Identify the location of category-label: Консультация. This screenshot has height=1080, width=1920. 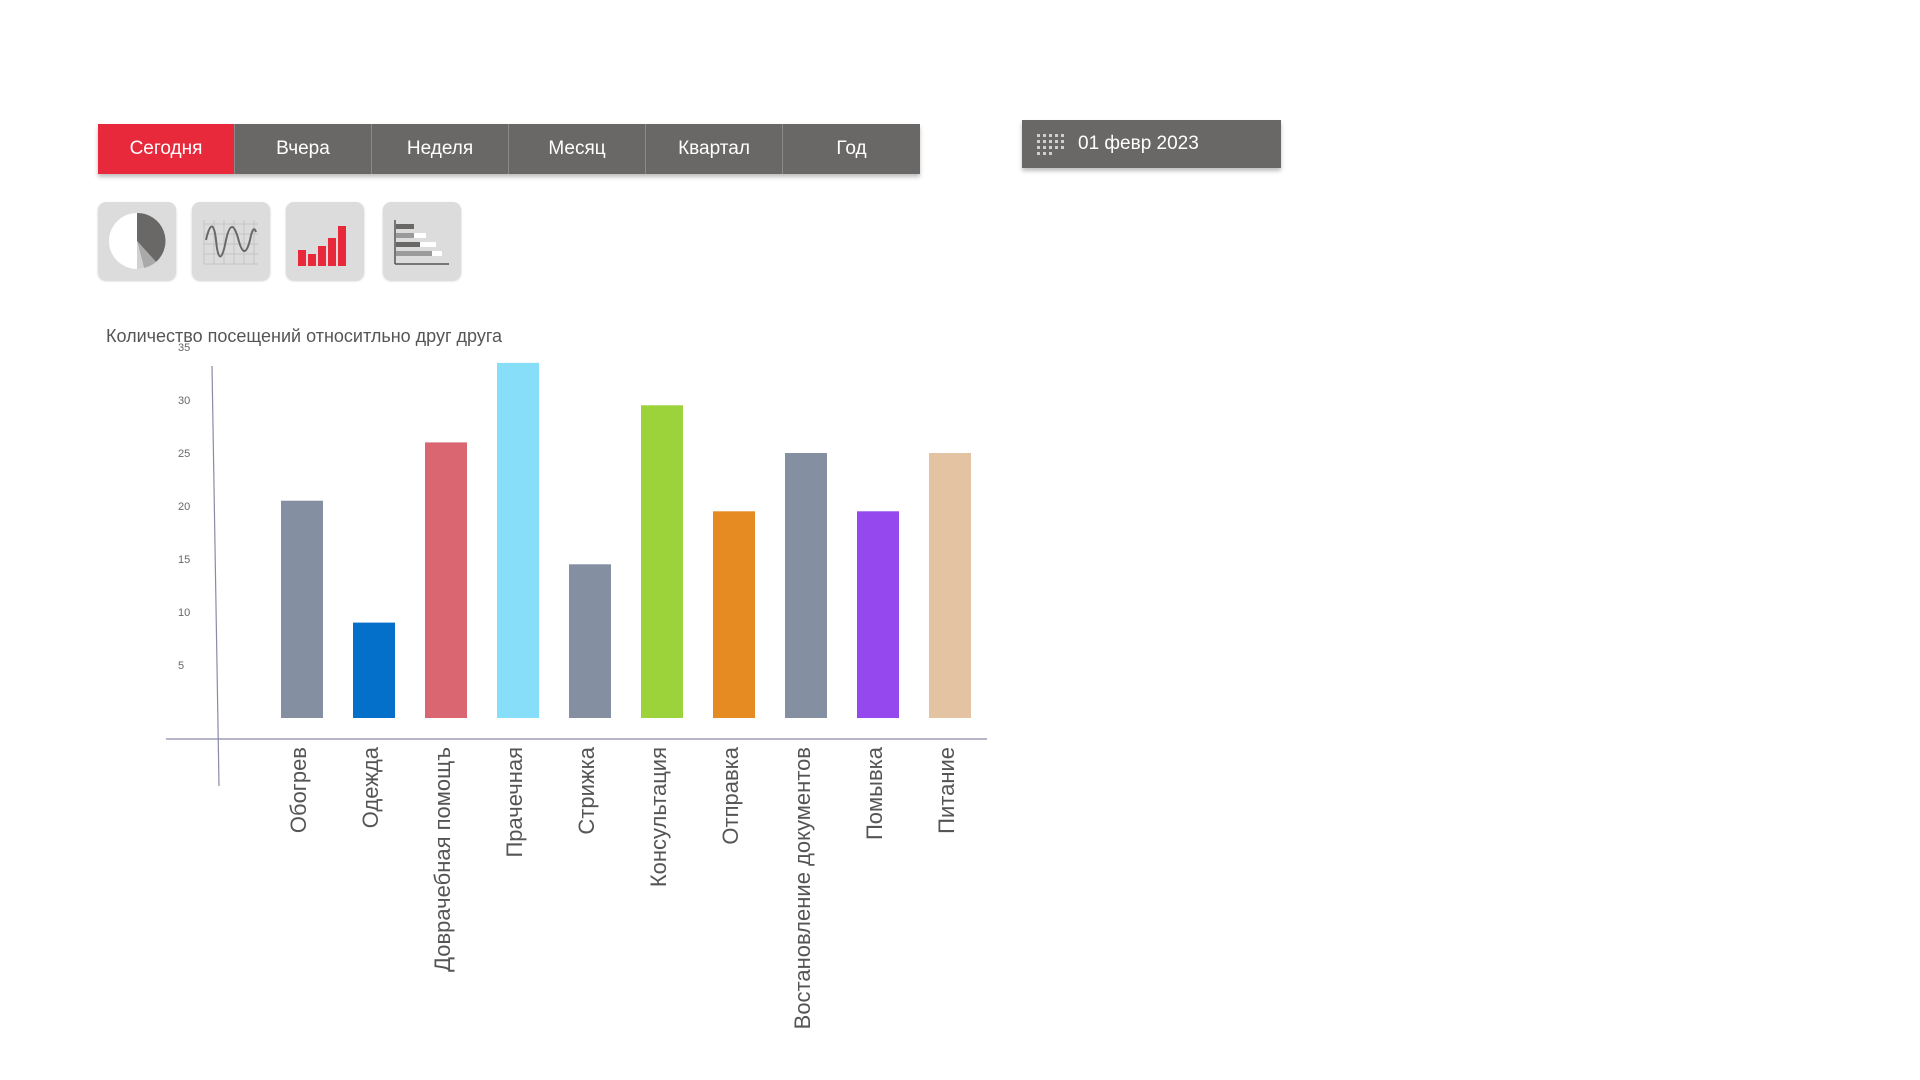
(658, 817).